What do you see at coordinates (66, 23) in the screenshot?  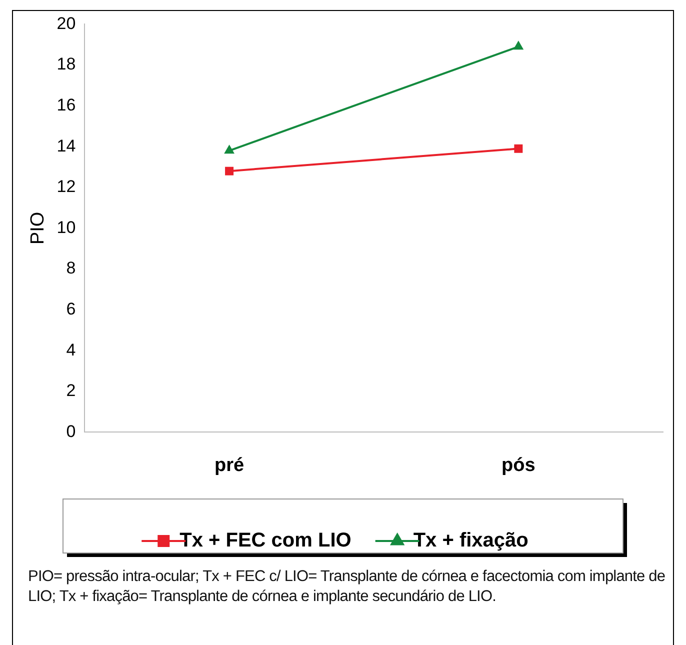 I see `y-tick-label: 20` at bounding box center [66, 23].